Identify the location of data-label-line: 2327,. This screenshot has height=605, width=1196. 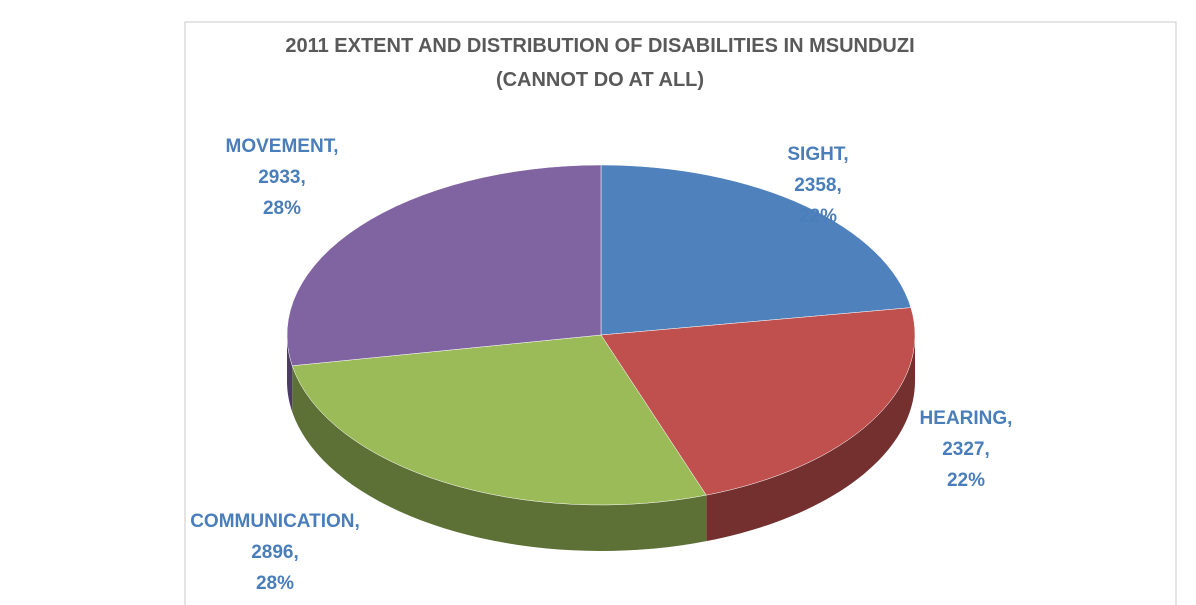
(966, 449).